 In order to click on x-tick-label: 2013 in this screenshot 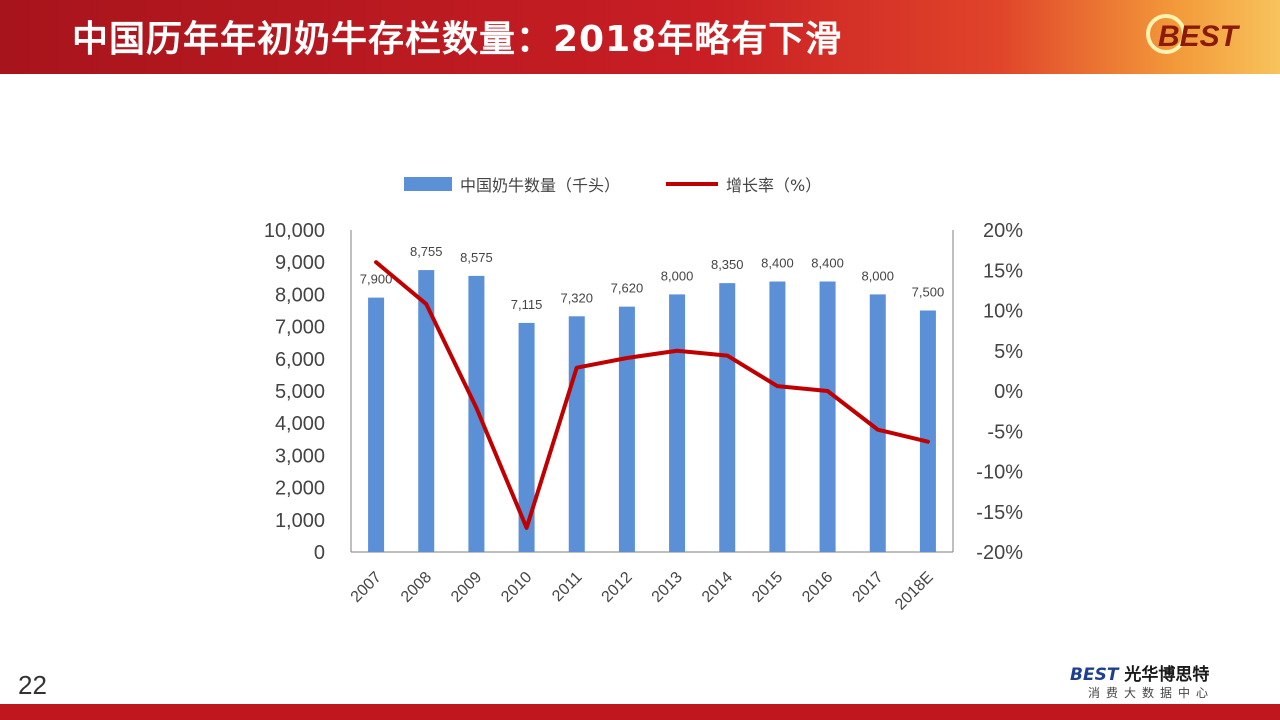, I will do `click(667, 587)`.